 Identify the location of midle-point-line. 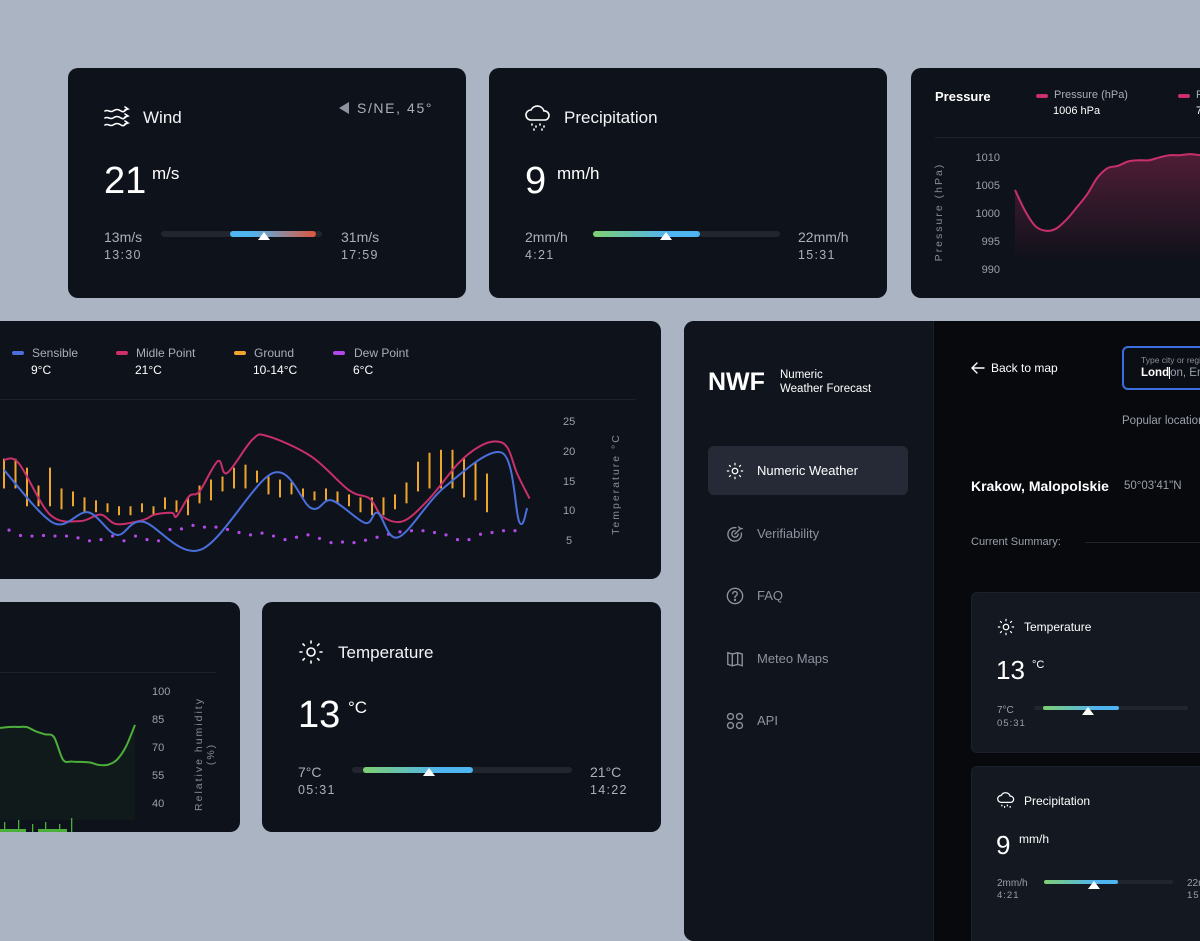
(267, 479).